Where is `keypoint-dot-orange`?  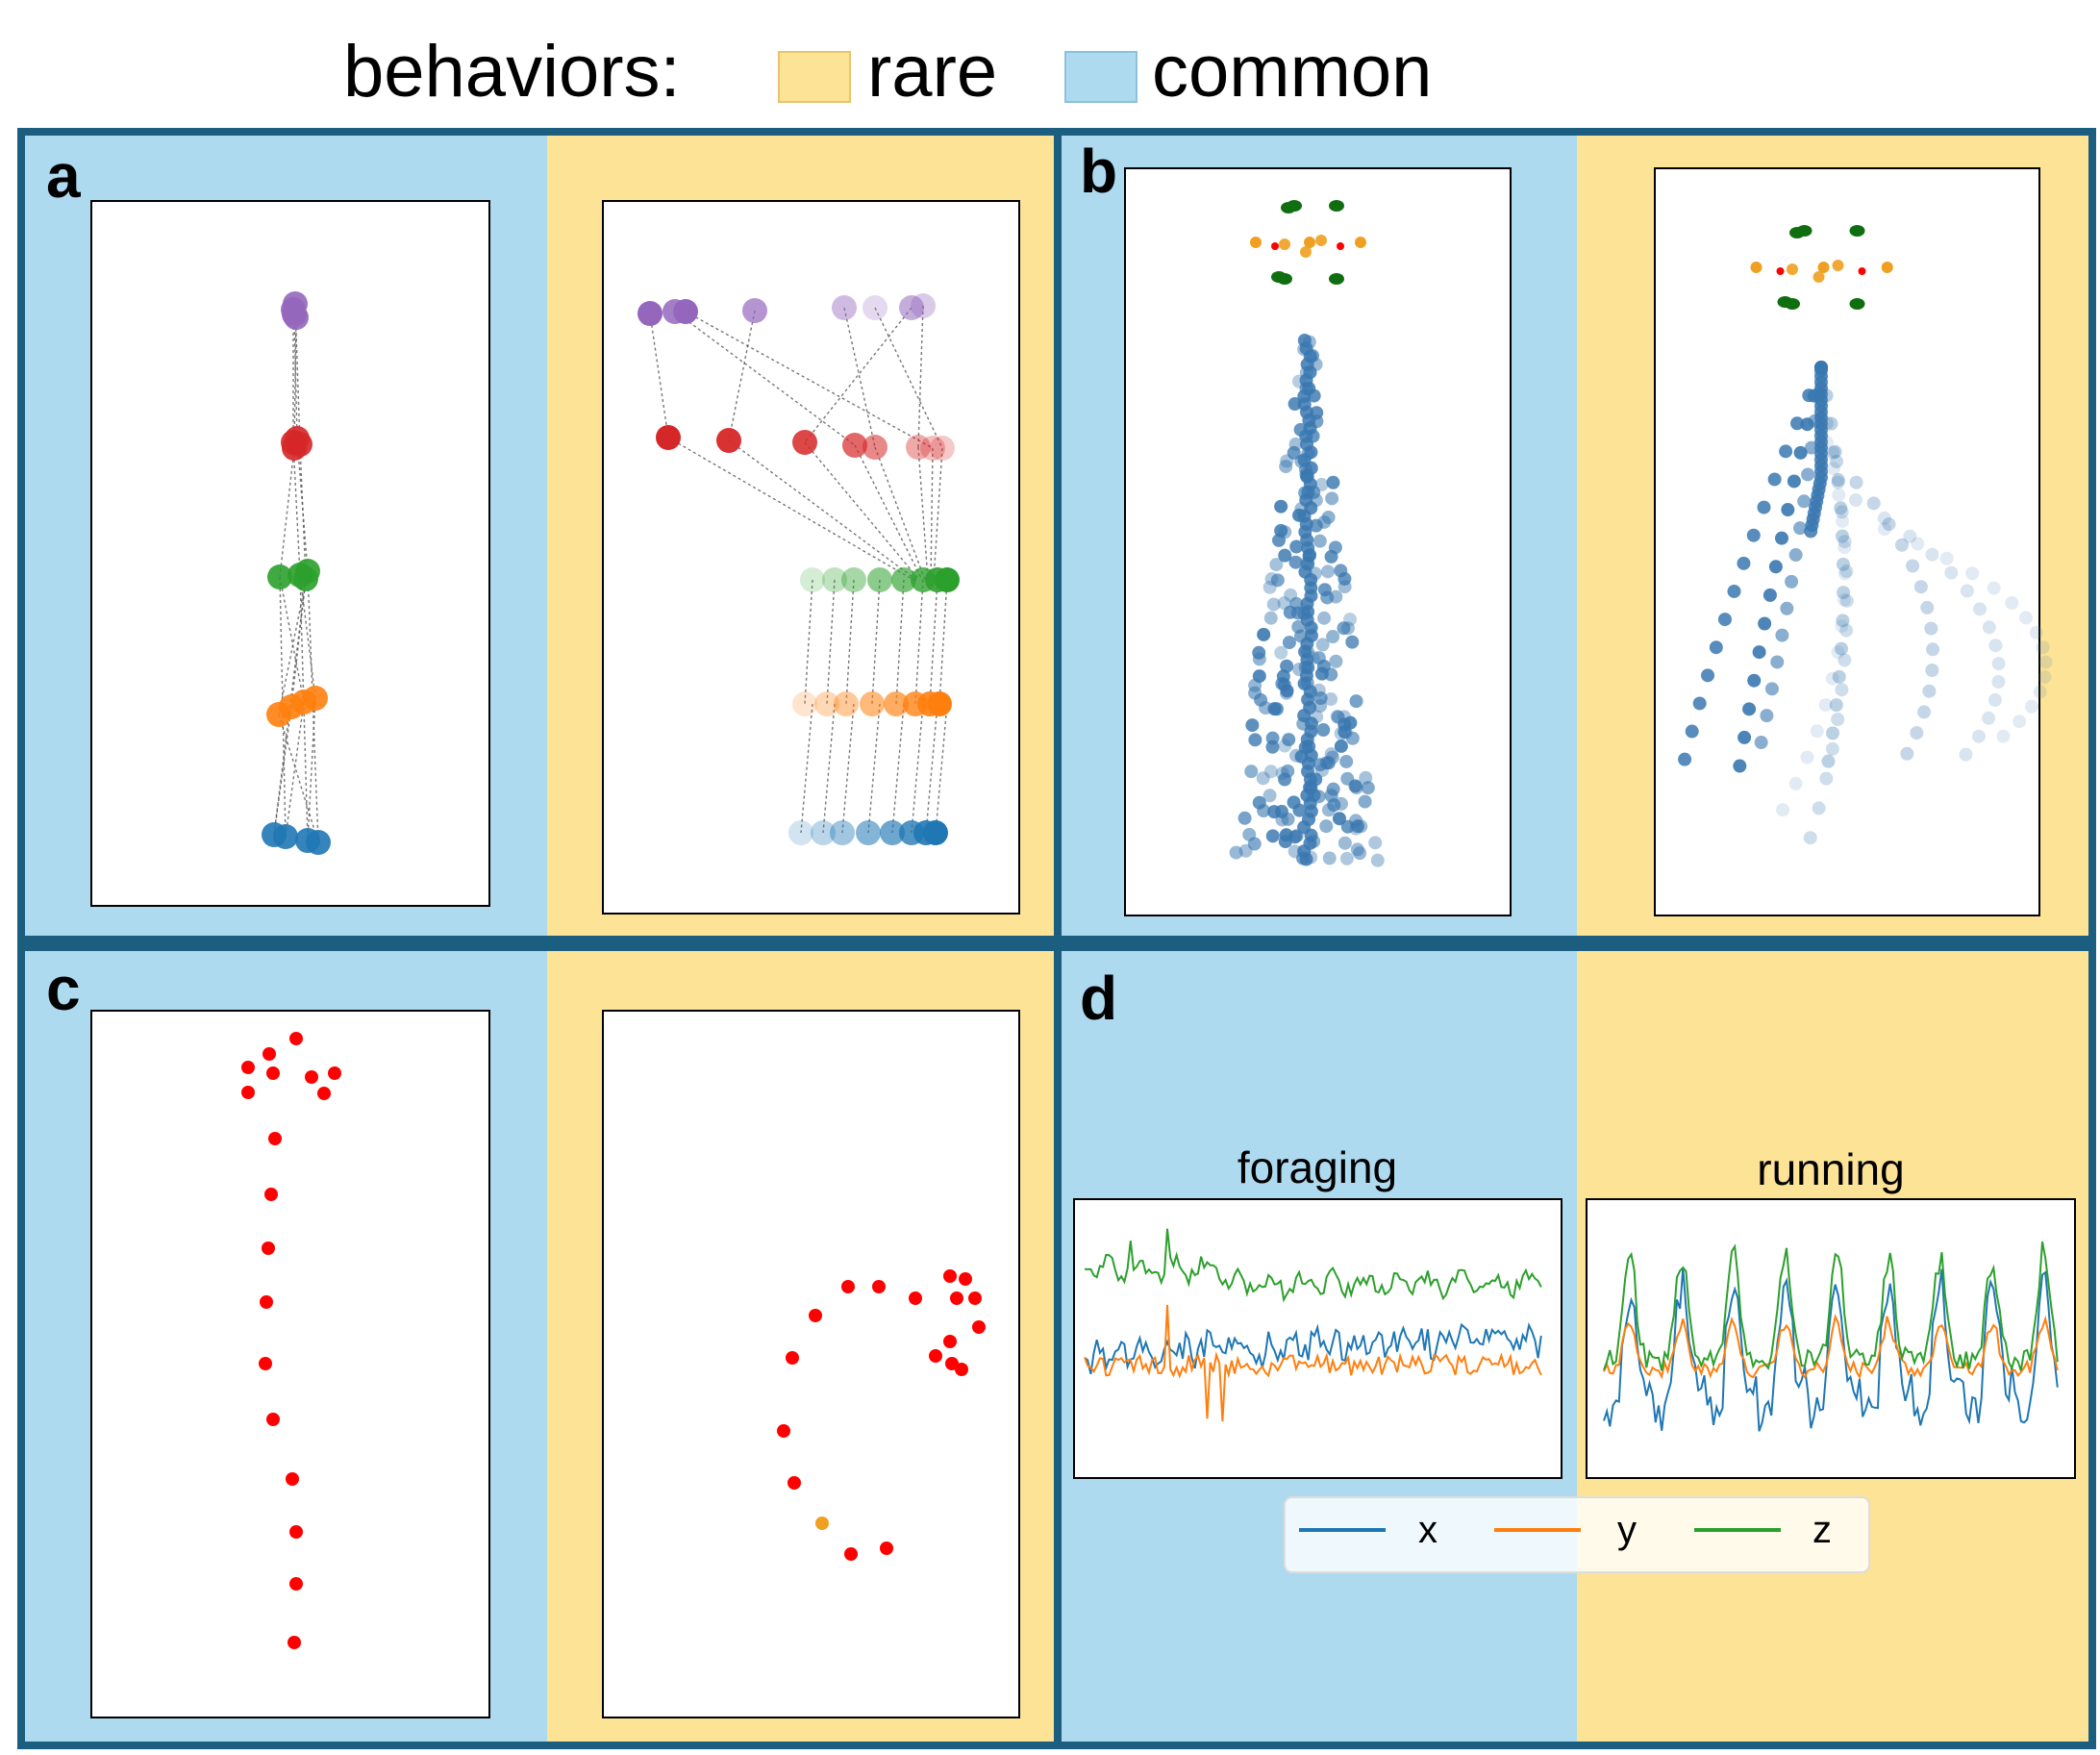
keypoint-dot-orange is located at coordinates (822, 1523).